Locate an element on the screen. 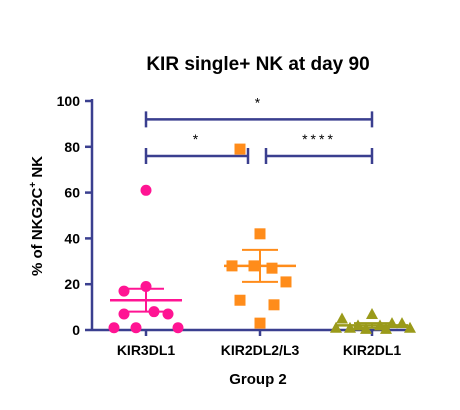 The height and width of the screenshot is (410, 460). y-axis-label-main: % of NKG2C is located at coordinates (37, 232).